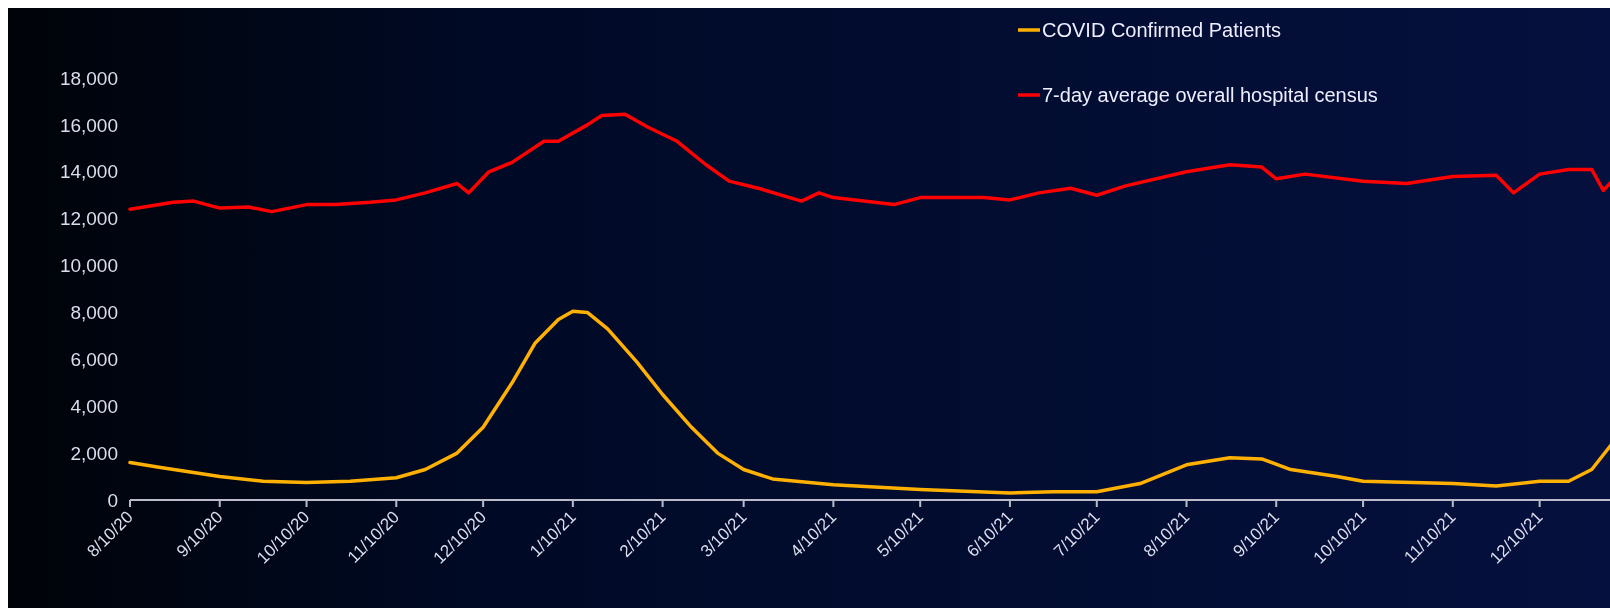 The height and width of the screenshot is (612, 1610). What do you see at coordinates (88, 78) in the screenshot?
I see `y-tick-label: 18,000` at bounding box center [88, 78].